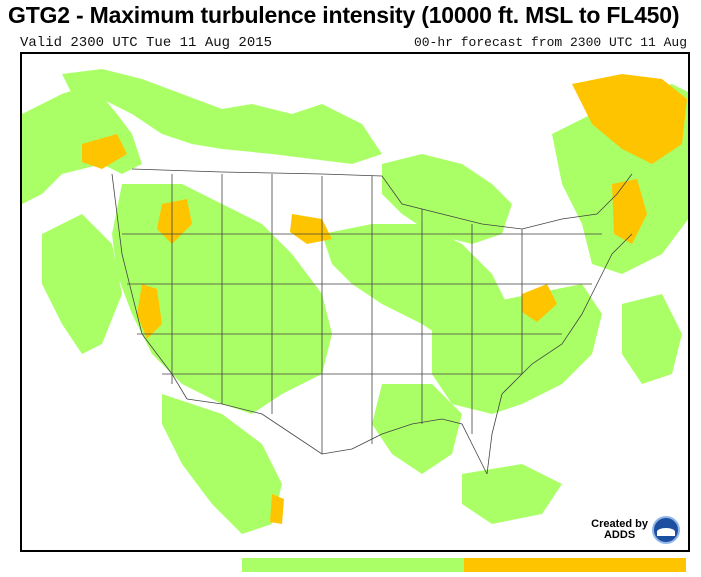 This screenshot has width=701, height=577. What do you see at coordinates (619, 535) in the screenshot?
I see `credit-line2: ADDS` at bounding box center [619, 535].